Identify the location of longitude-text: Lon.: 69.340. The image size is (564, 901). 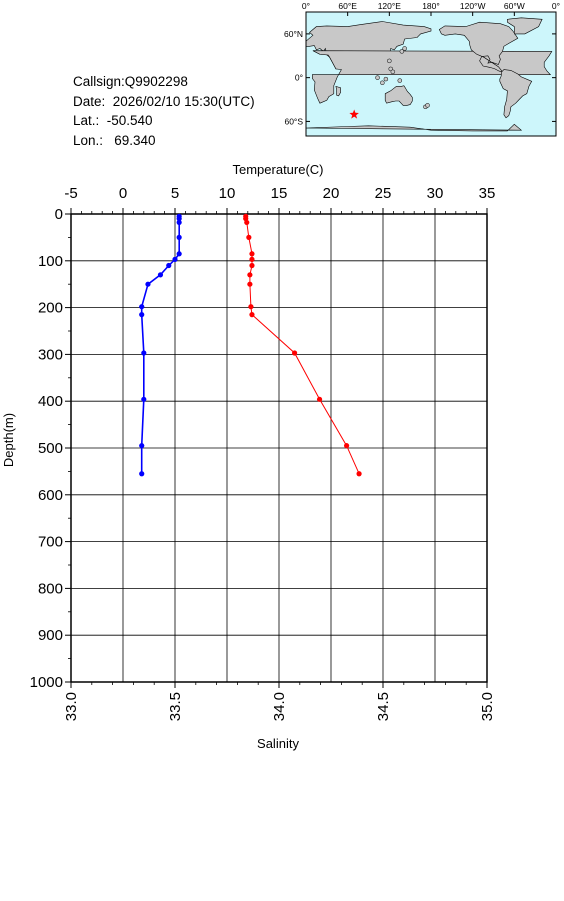
(114, 140).